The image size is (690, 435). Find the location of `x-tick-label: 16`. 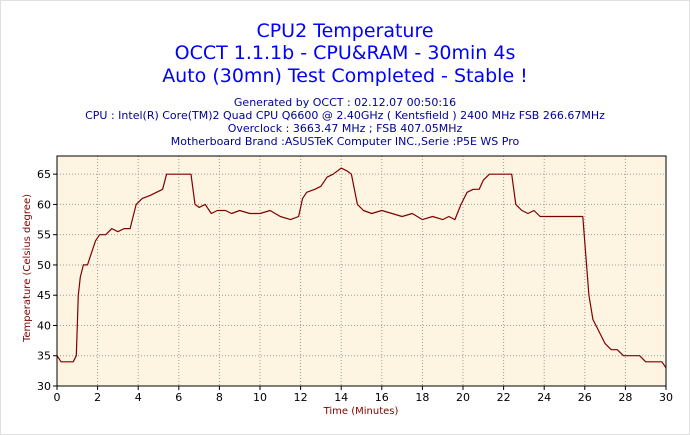

x-tick-label: 16 is located at coordinates (382, 397).